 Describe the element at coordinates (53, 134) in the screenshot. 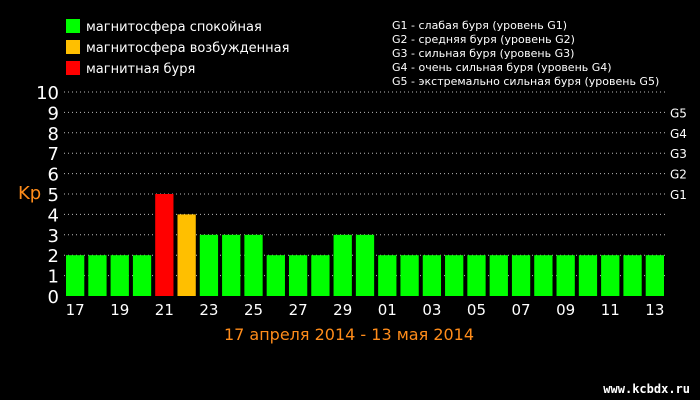

I see `y-tick-label: 8` at that location.